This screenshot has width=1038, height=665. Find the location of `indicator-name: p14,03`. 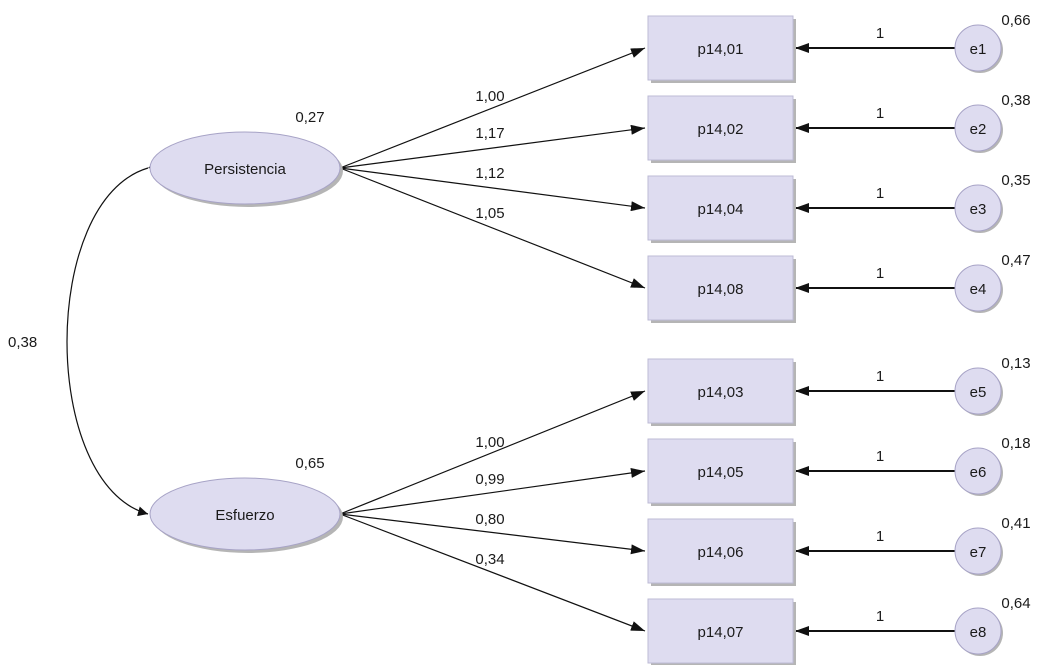

indicator-name: p14,03 is located at coordinates (721, 392).